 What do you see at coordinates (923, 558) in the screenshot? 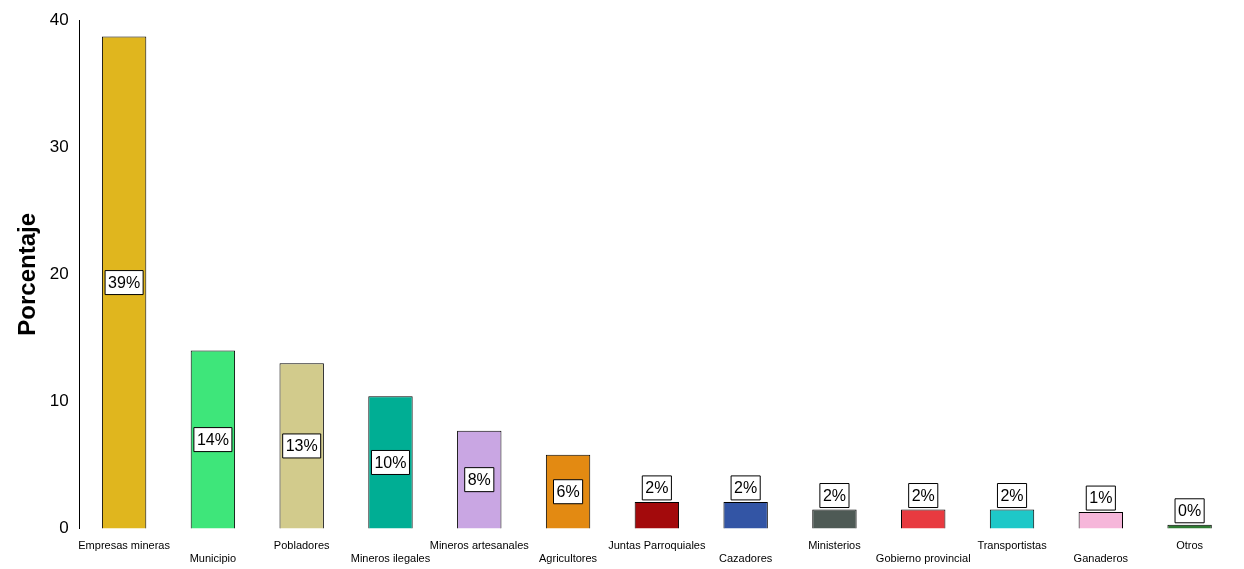
I see `x-tick-label: Gobierno provincial` at bounding box center [923, 558].